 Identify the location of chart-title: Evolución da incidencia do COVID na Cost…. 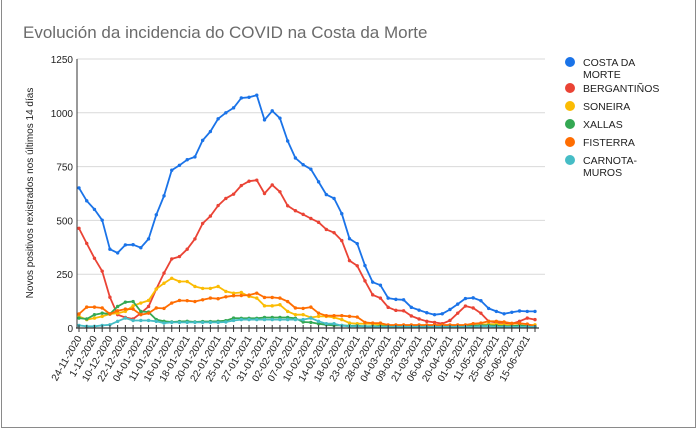
(225, 32).